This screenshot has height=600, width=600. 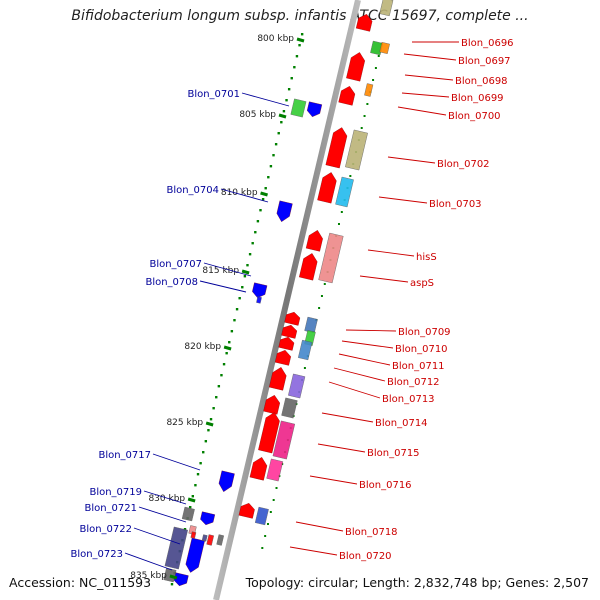 I want to click on gene-label-blon_0717: Blon_0717, so click(x=124, y=455).